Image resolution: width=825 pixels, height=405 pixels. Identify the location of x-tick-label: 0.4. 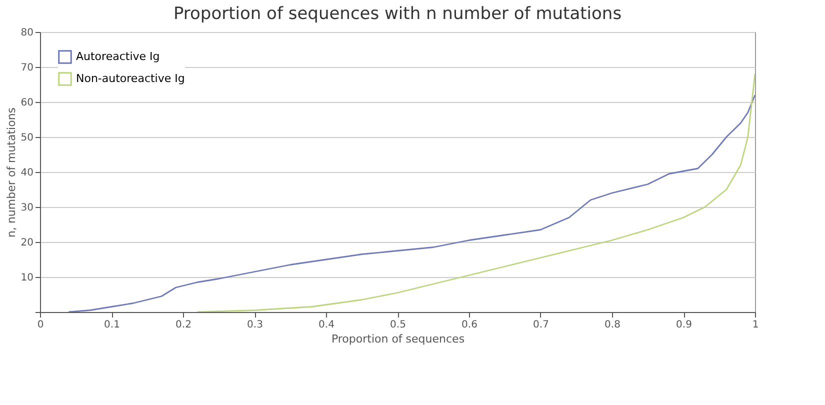
(326, 325).